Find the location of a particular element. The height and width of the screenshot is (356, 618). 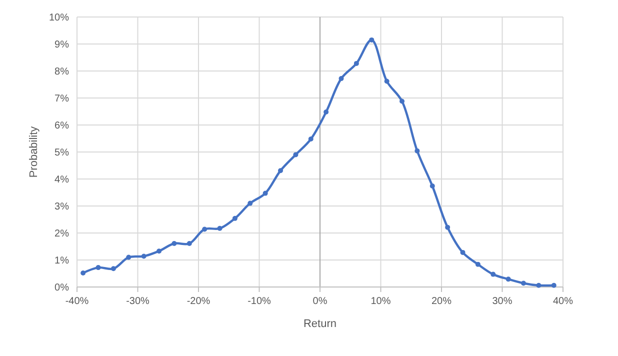

y-tick-label: 7% is located at coordinates (62, 99).